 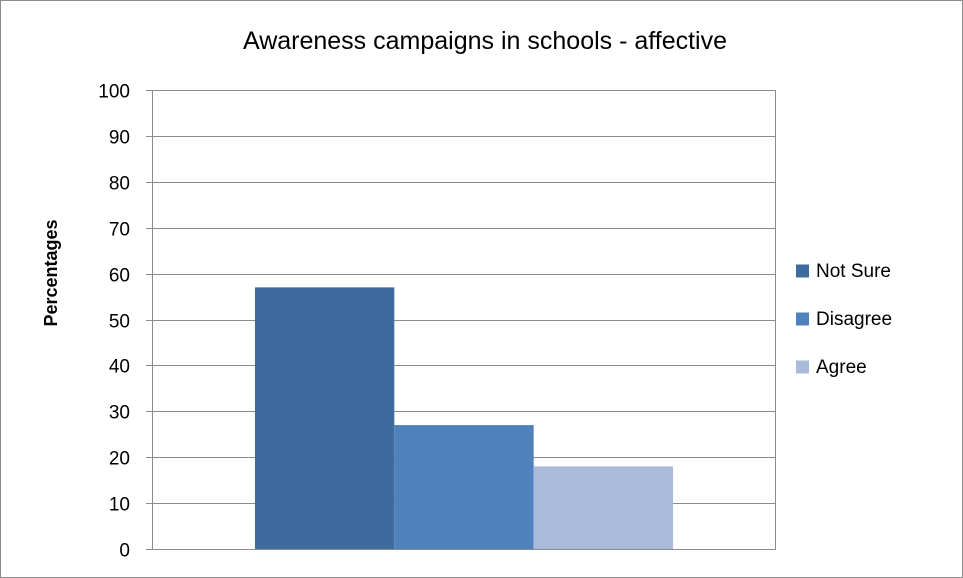 I want to click on y-tick-label: 90, so click(x=119, y=138).